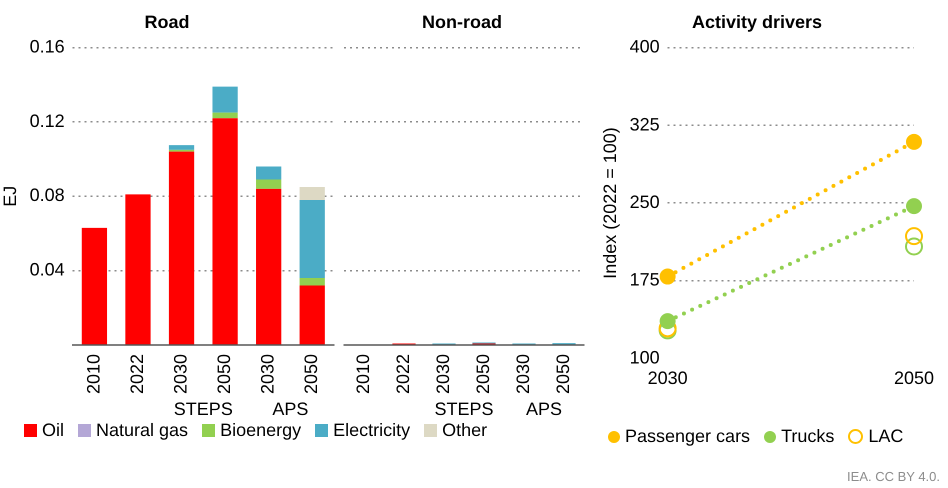 This screenshot has height=488, width=948. What do you see at coordinates (886, 436) in the screenshot?
I see `legend-label: LAC` at bounding box center [886, 436].